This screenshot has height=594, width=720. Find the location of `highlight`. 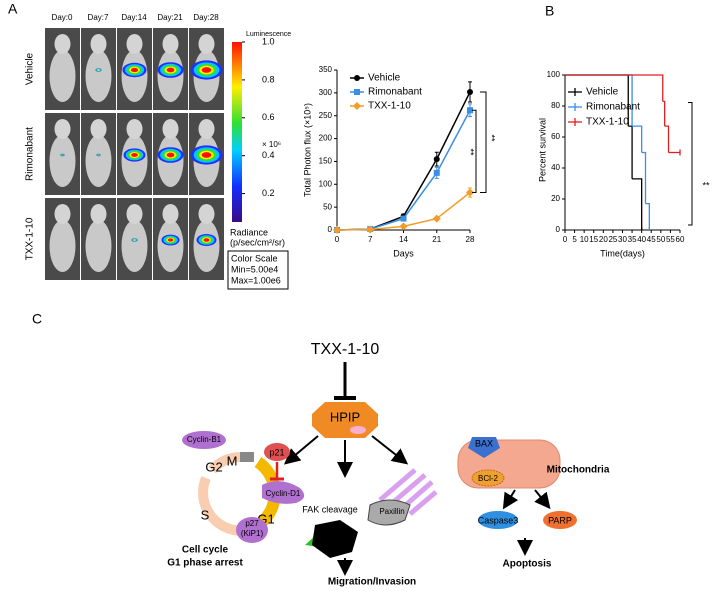

highlight is located at coordinates (358, 430).